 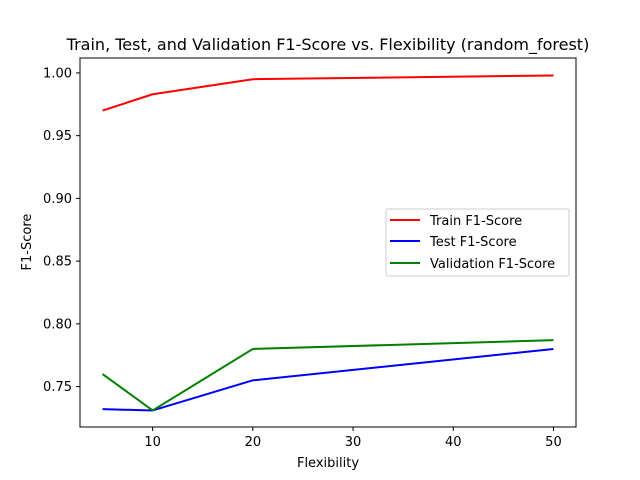 I want to click on x-axis-ticks: 10 20 30 40 50, so click(x=353, y=438).